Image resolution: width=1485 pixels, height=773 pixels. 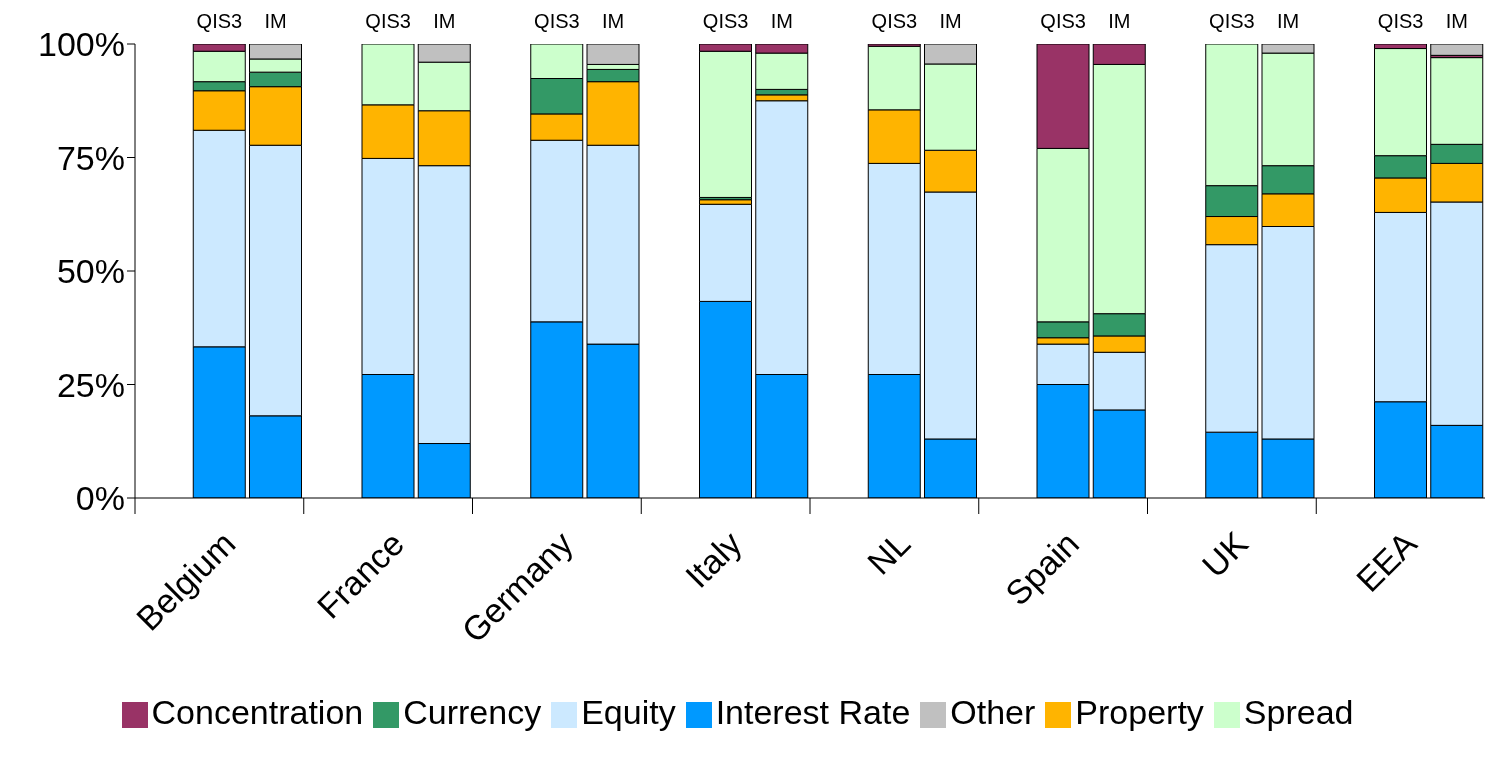 What do you see at coordinates (1225, 554) in the screenshot?
I see `text: UK` at bounding box center [1225, 554].